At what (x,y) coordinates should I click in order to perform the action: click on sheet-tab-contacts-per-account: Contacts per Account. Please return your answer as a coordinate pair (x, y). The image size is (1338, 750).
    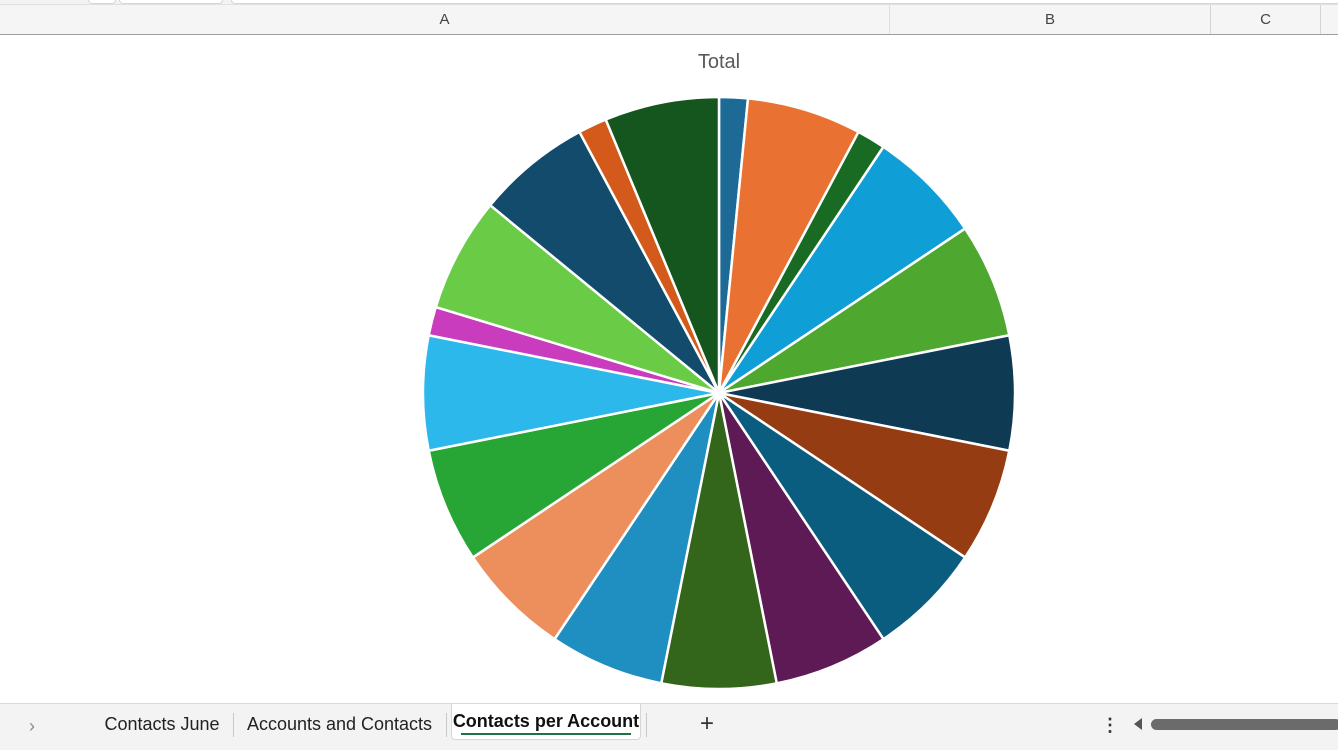
    Looking at the image, I should click on (546, 722).